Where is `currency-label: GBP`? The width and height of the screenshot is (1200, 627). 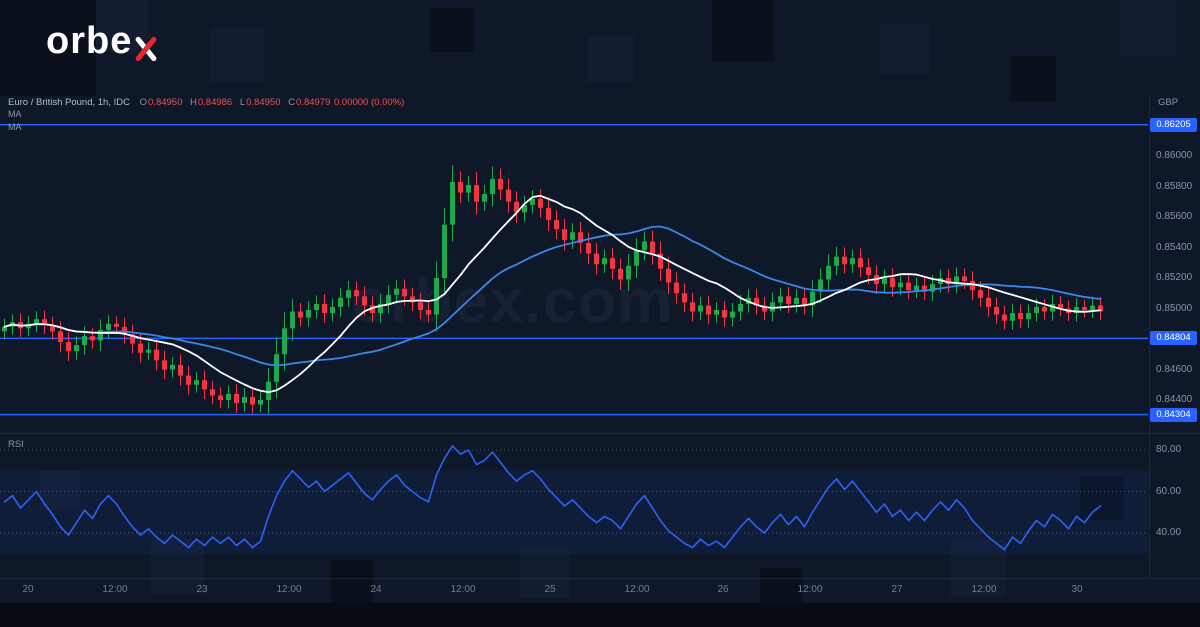 currency-label: GBP is located at coordinates (1168, 102).